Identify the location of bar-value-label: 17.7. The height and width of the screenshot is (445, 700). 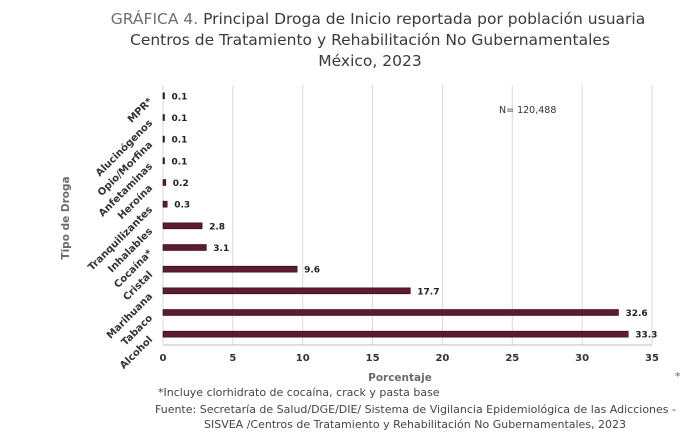
(428, 292).